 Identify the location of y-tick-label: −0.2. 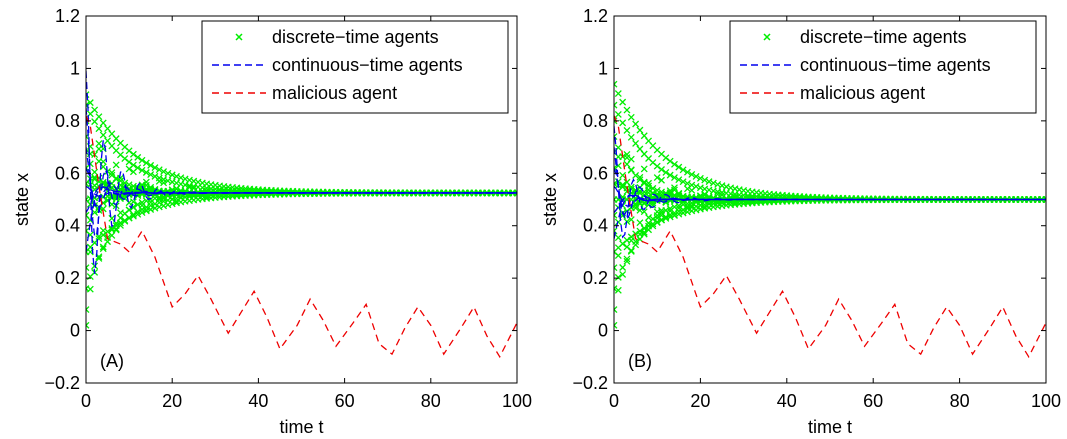
(62, 383).